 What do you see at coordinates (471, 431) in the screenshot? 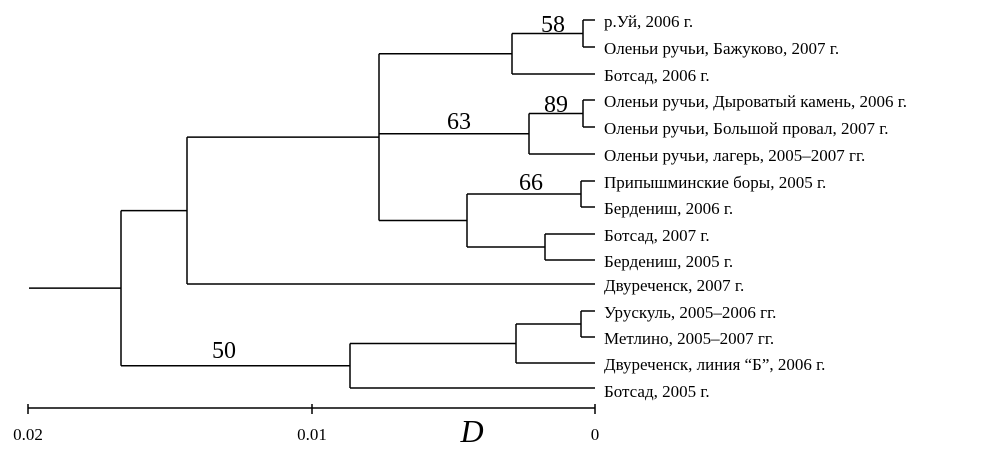
I see `axis-title: D` at bounding box center [471, 431].